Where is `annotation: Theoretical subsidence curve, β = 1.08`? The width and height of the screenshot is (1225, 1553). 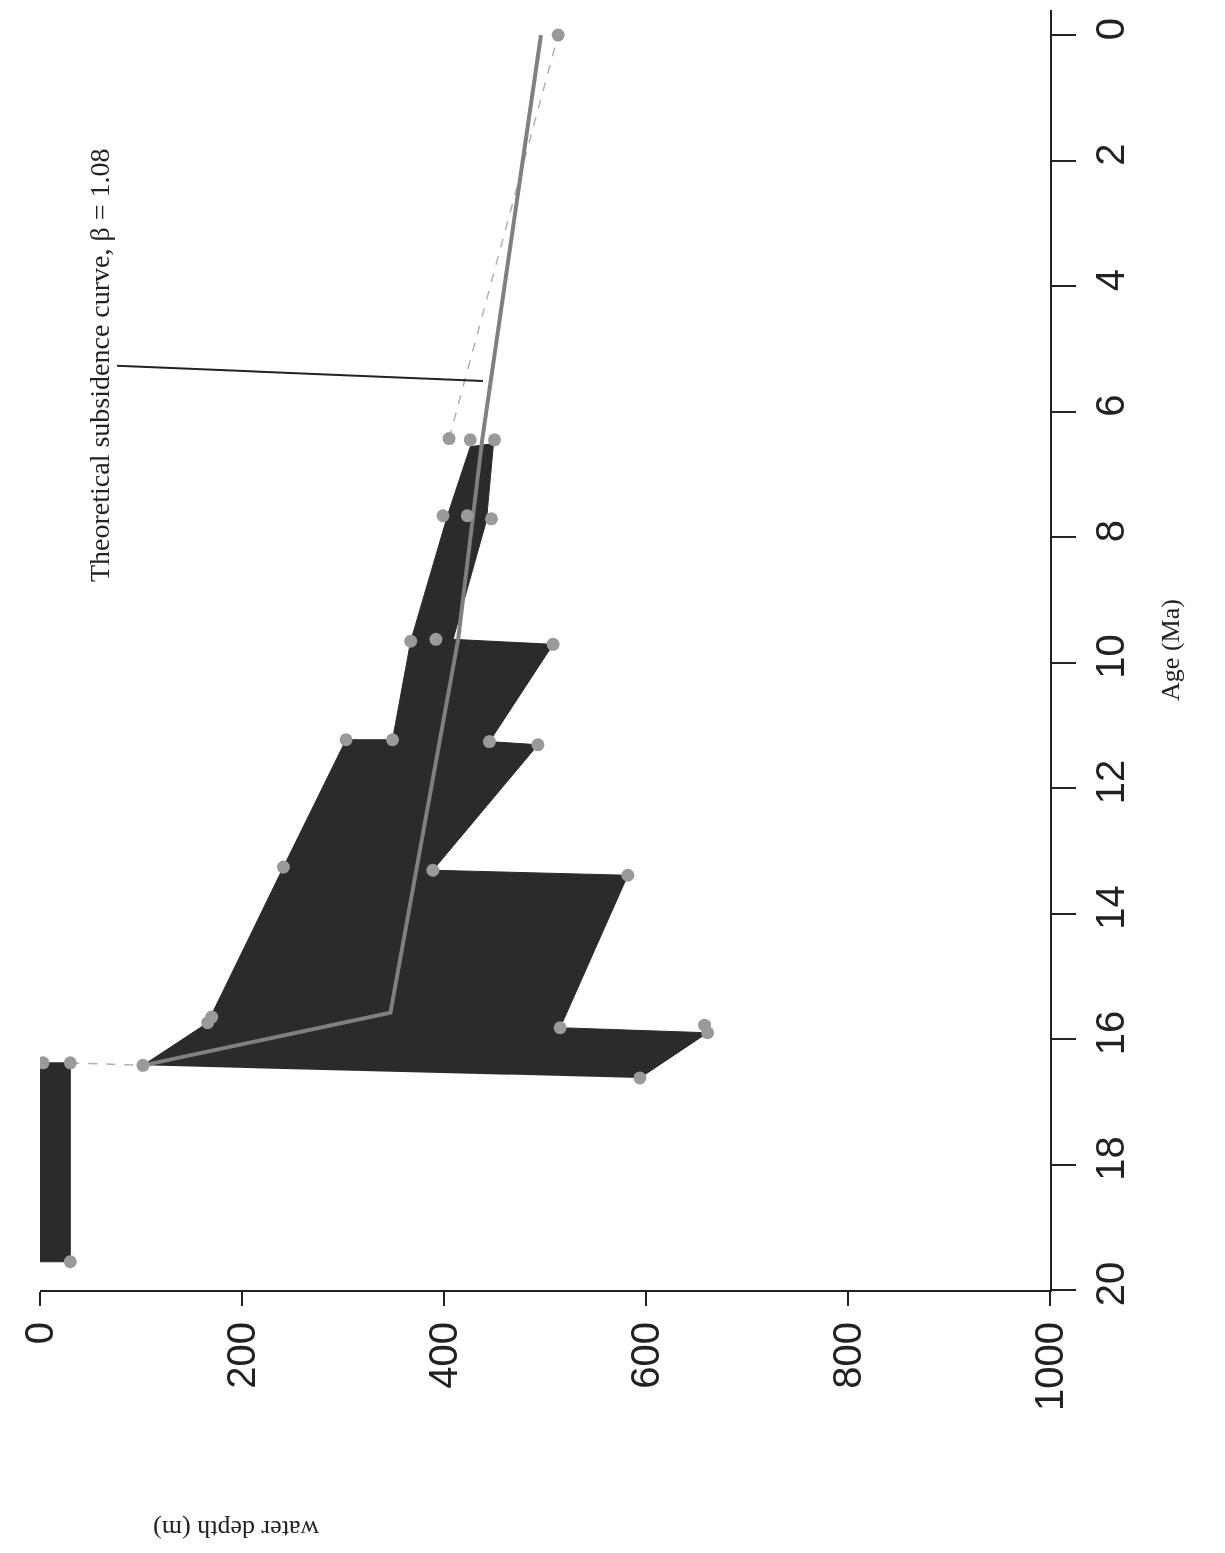
annotation: Theoretical subsidence curve, β = 1.08 is located at coordinates (99, 365).